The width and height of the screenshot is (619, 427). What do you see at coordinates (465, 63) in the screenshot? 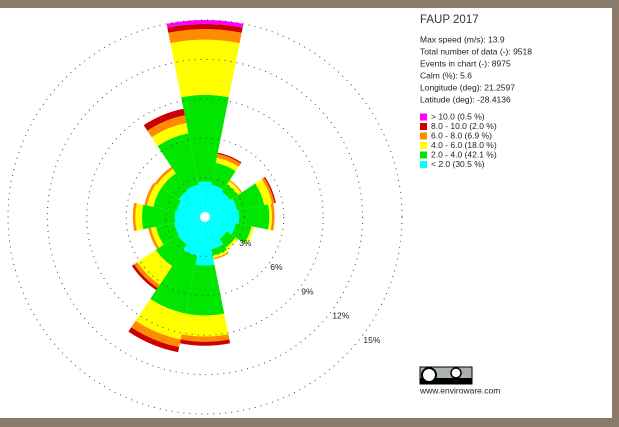
I see `info-line: Events in chart (-): 8975` at bounding box center [465, 63].